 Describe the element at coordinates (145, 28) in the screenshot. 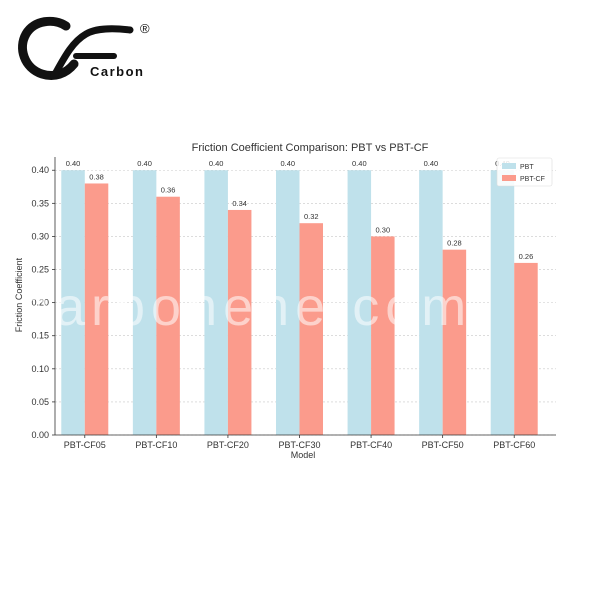

I see `registered-mark: ®` at that location.